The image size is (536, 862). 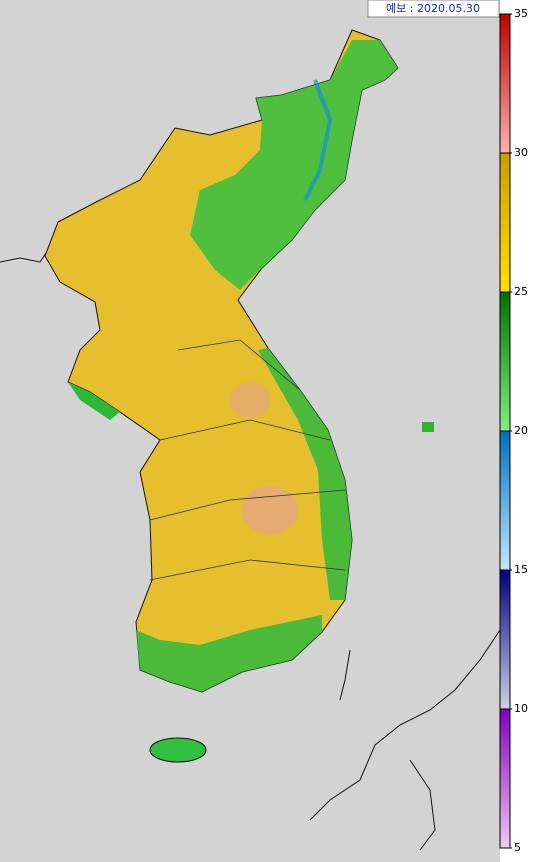 I want to click on colorbar-frame, so click(x=505, y=431).